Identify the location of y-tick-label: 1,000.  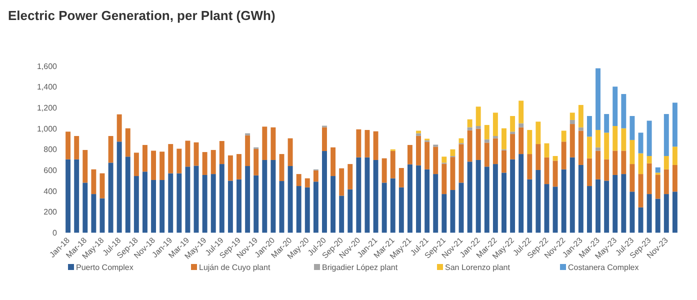
(47, 129).